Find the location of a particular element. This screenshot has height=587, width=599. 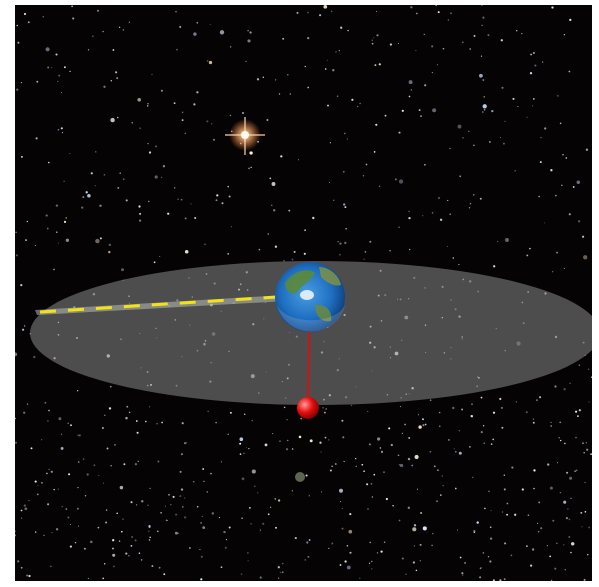

bright-star-icon is located at coordinates (245, 136).